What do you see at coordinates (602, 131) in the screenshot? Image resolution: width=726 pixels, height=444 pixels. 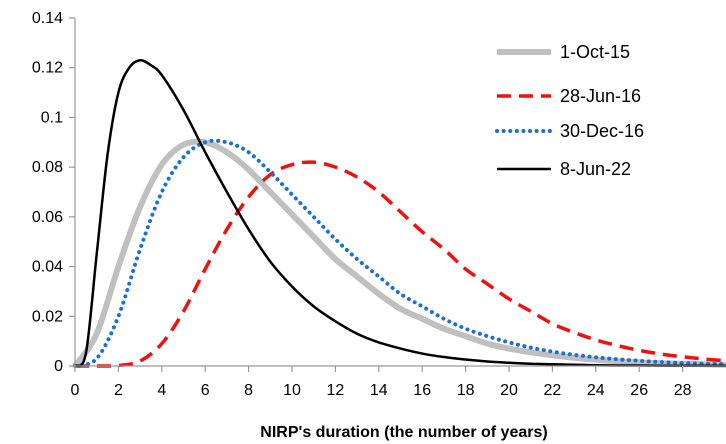 I see `legend-label: 30-Dec-16` at bounding box center [602, 131].